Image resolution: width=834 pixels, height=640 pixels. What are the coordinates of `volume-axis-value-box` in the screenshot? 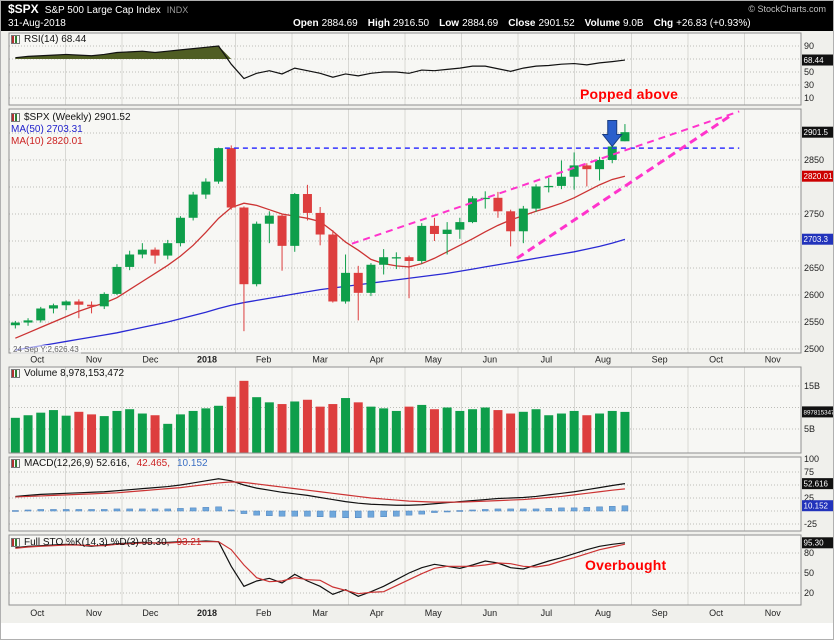 It's located at (817, 412).